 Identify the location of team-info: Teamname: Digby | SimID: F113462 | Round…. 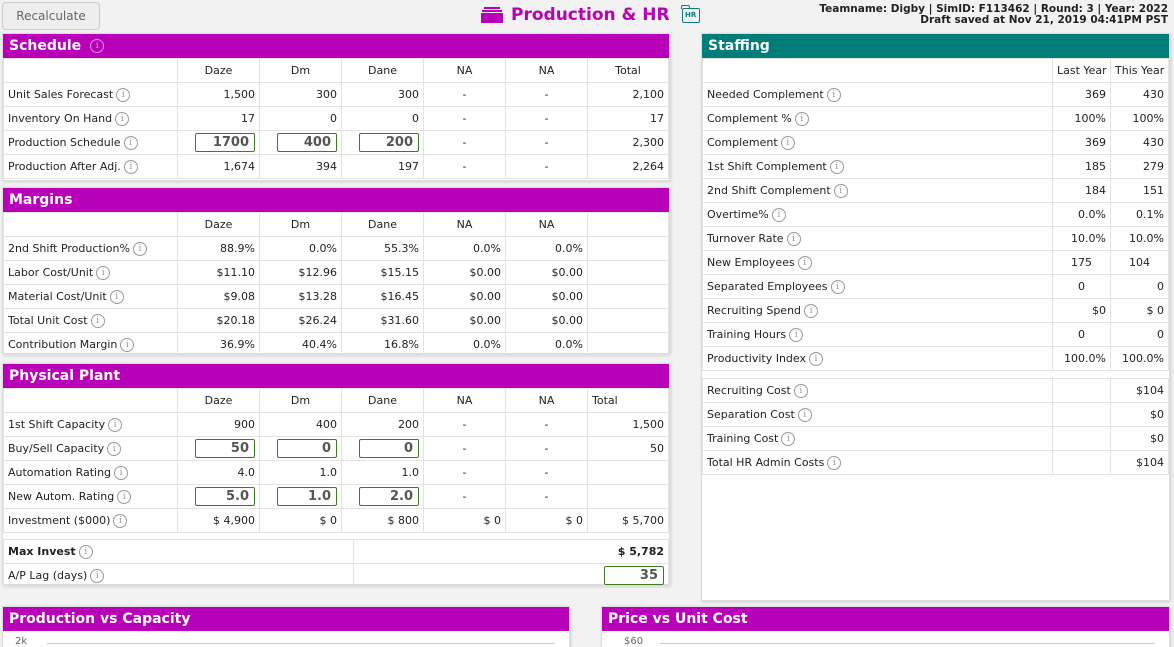
(993, 15).